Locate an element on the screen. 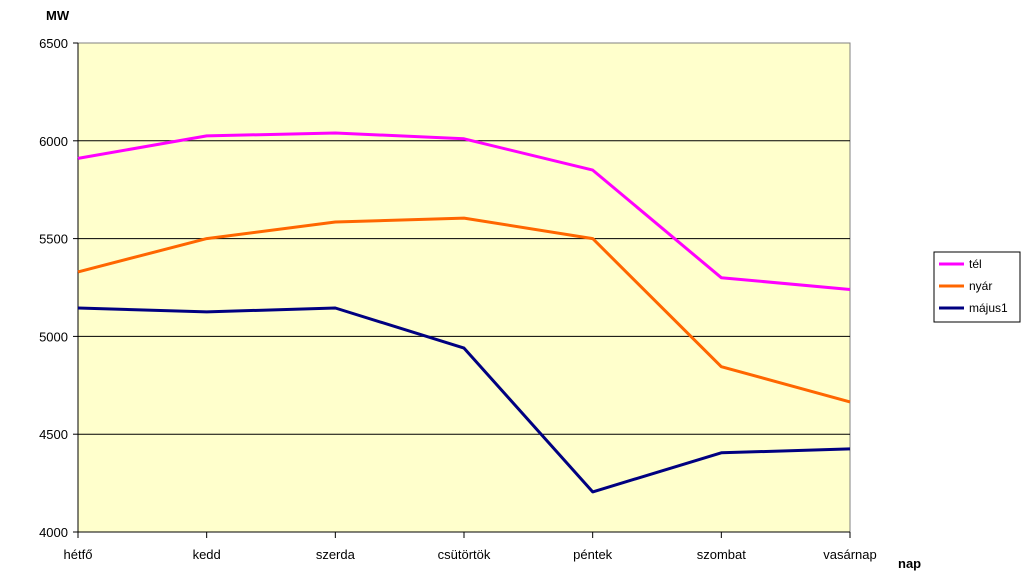  y-tick-label: 4000 is located at coordinates (53, 532).